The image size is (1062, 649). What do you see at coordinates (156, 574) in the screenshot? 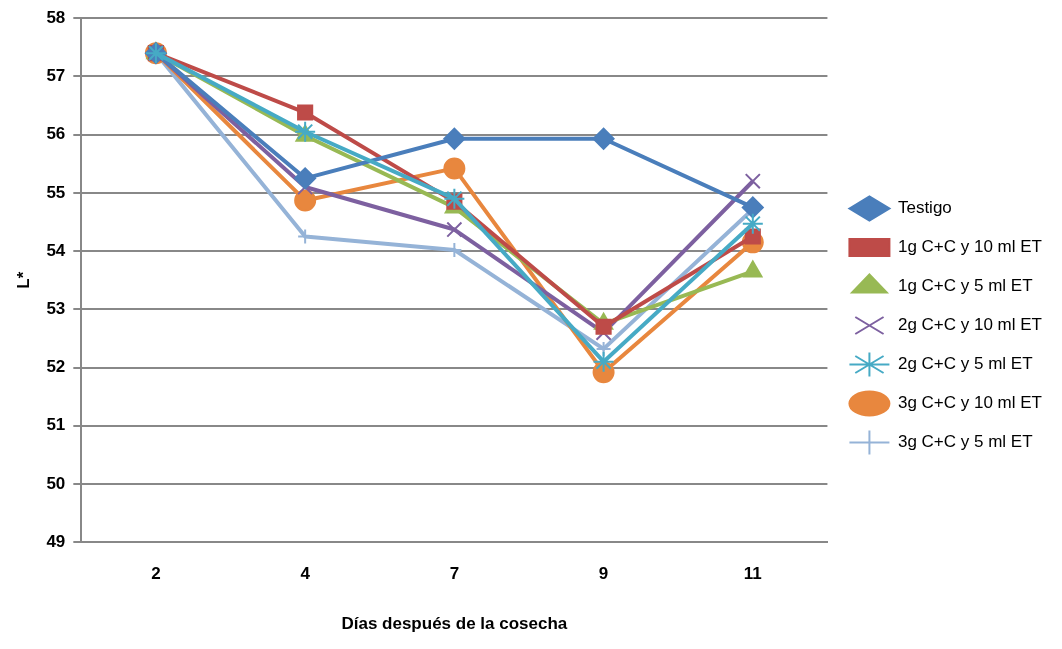
I see `x-tick-label: 2` at bounding box center [156, 574].